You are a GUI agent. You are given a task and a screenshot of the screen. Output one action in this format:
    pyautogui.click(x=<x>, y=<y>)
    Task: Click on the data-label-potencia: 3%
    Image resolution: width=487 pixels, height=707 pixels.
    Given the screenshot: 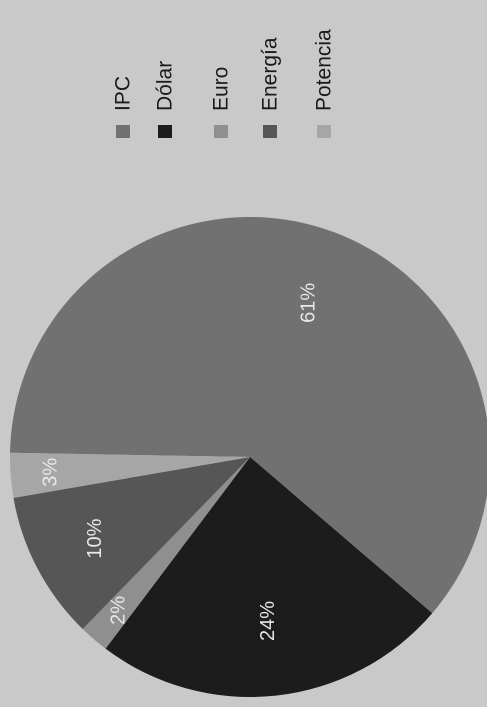 What is the action you would take?
    pyautogui.click(x=51, y=472)
    